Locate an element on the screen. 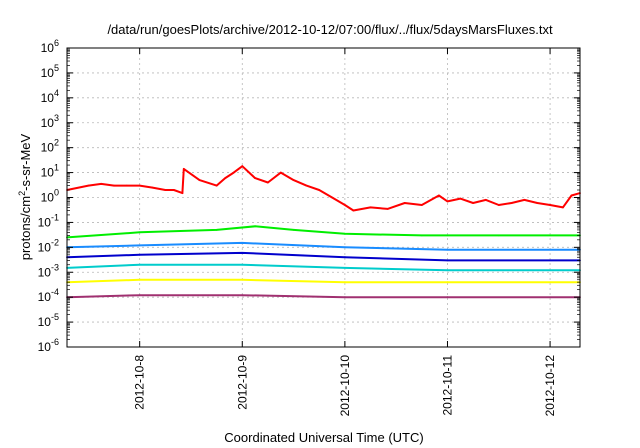  y-axis-label: protons/cm2-s-sr-MeV is located at coordinates (25, 196).